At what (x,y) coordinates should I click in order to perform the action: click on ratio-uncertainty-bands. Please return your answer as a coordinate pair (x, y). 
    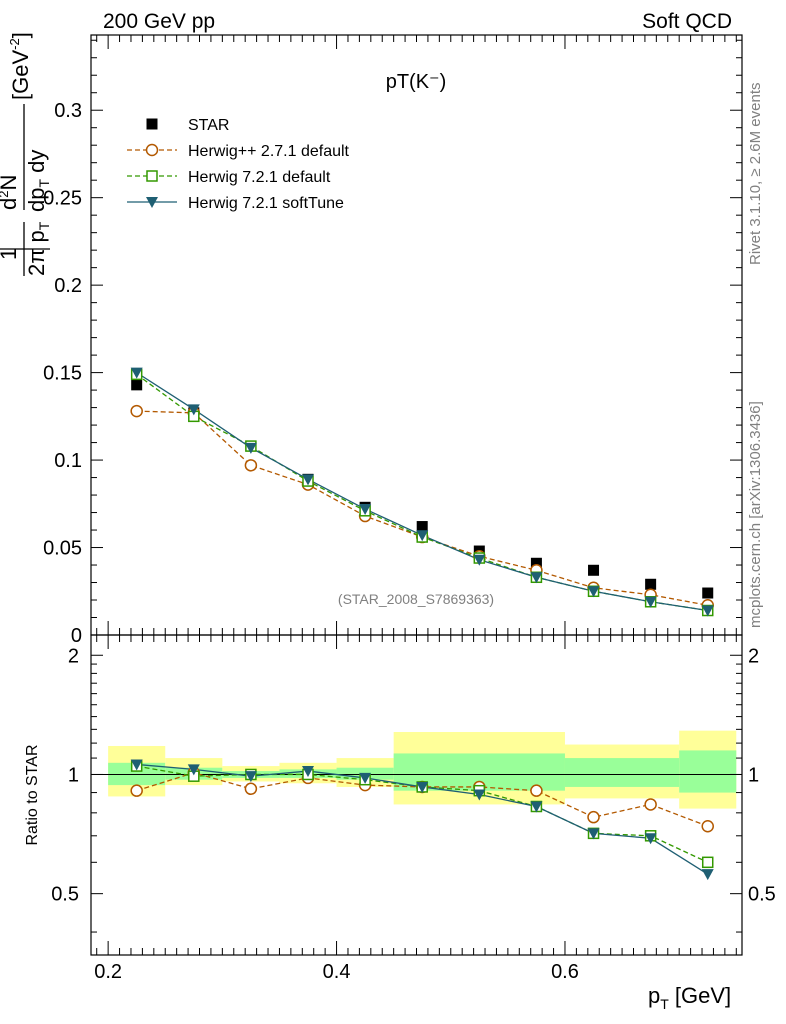
    Looking at the image, I should click on (422, 769).